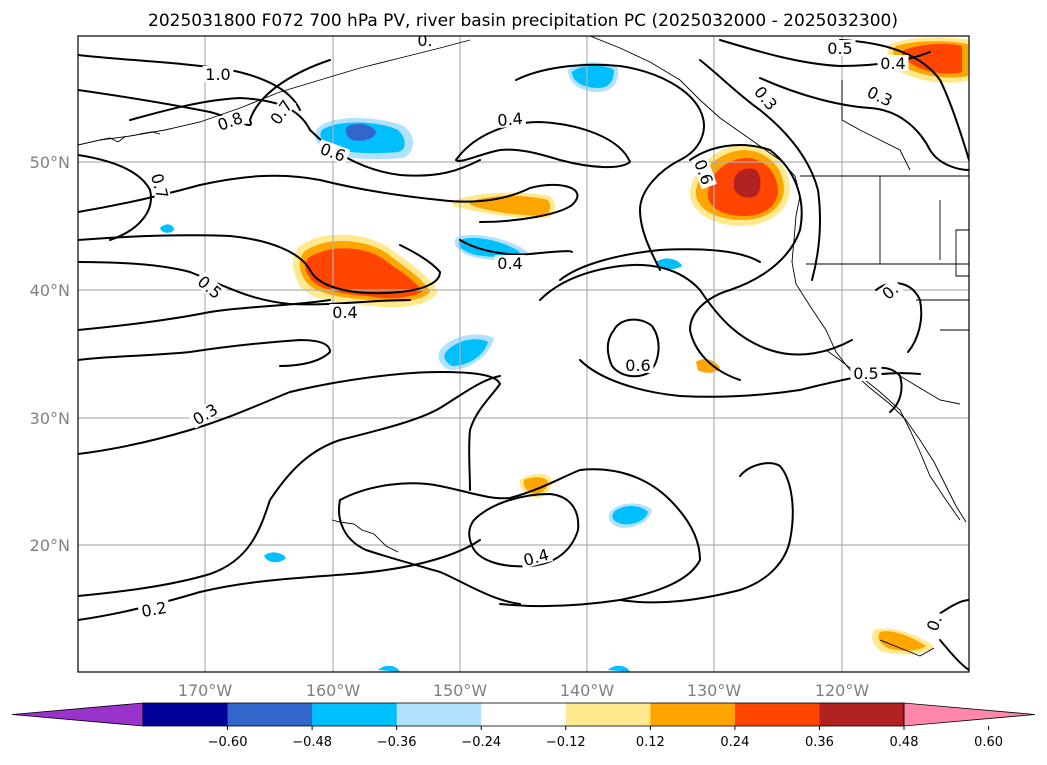  What do you see at coordinates (397, 742) in the screenshot?
I see `colorbar-tick-label: −0.36` at bounding box center [397, 742].